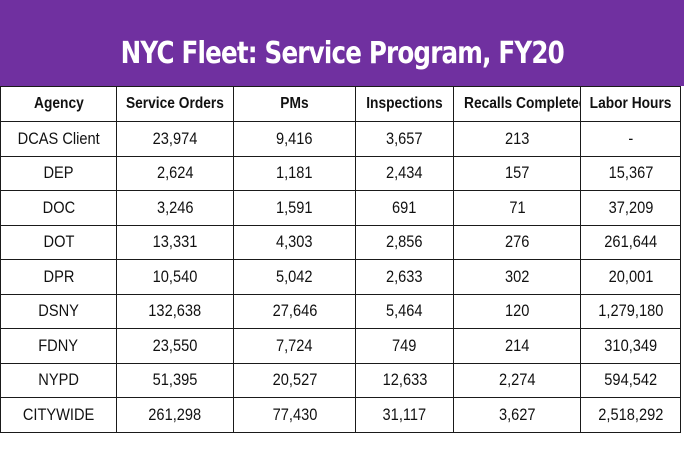  I want to click on inspections-cell: 691, so click(404, 208).